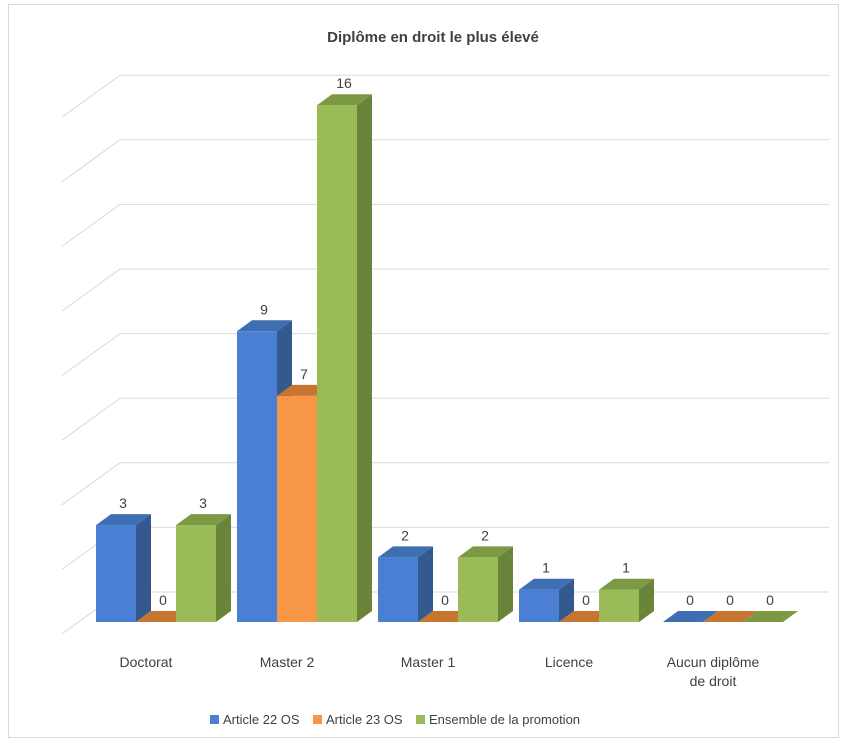  What do you see at coordinates (264, 309) in the screenshot?
I see `data-label: 9` at bounding box center [264, 309].